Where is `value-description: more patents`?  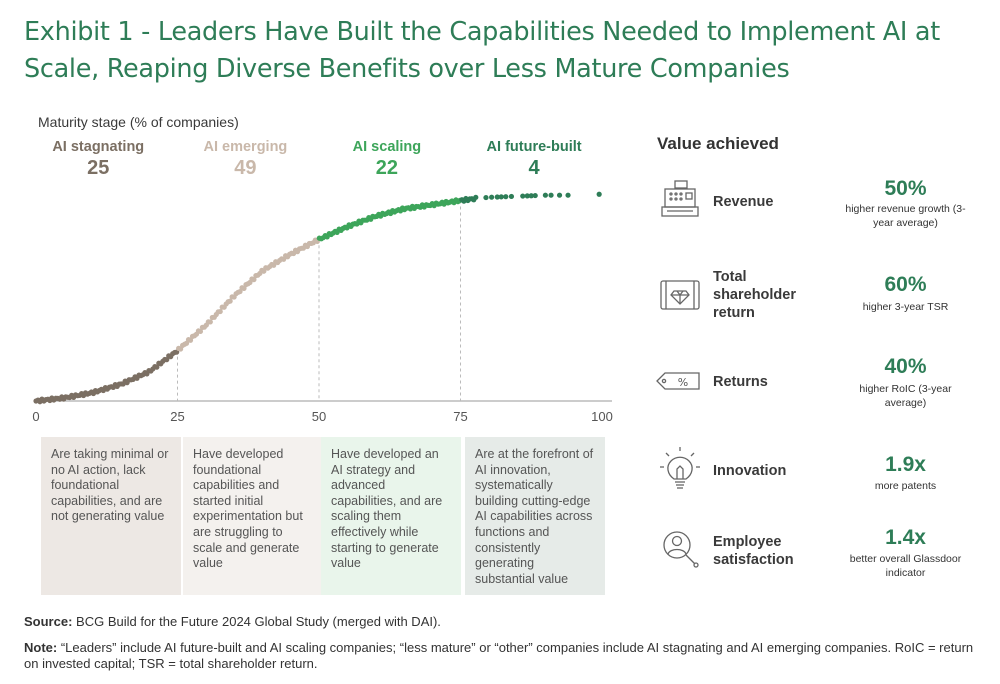
value-description: more patents is located at coordinates (905, 486).